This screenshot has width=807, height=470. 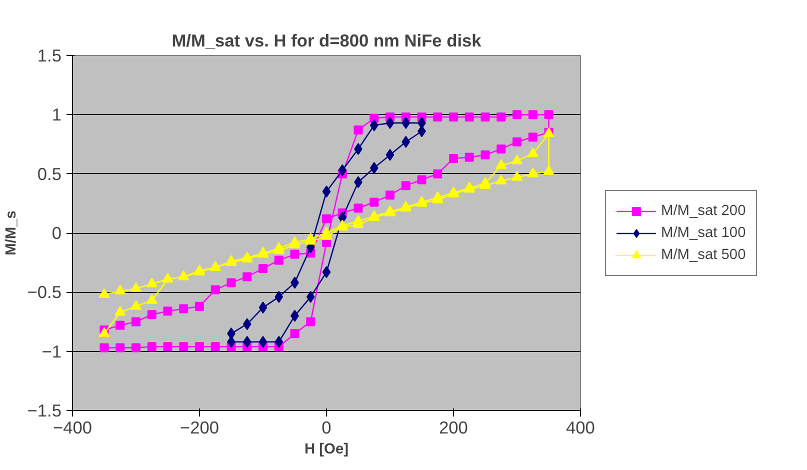 What do you see at coordinates (326, 450) in the screenshot?
I see `x-axis-title: H [Oe]` at bounding box center [326, 450].